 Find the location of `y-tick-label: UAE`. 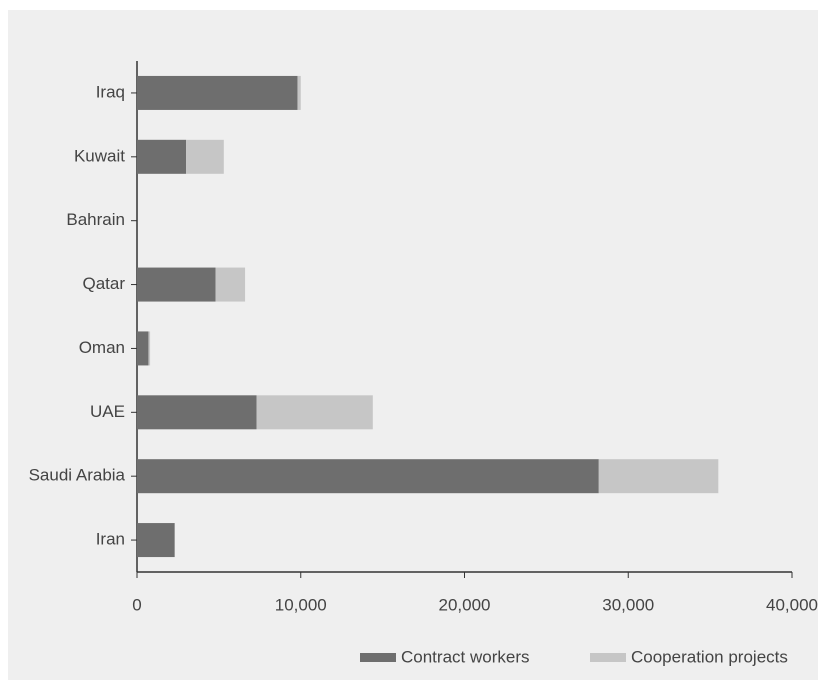

y-tick-label: UAE is located at coordinates (107, 411).